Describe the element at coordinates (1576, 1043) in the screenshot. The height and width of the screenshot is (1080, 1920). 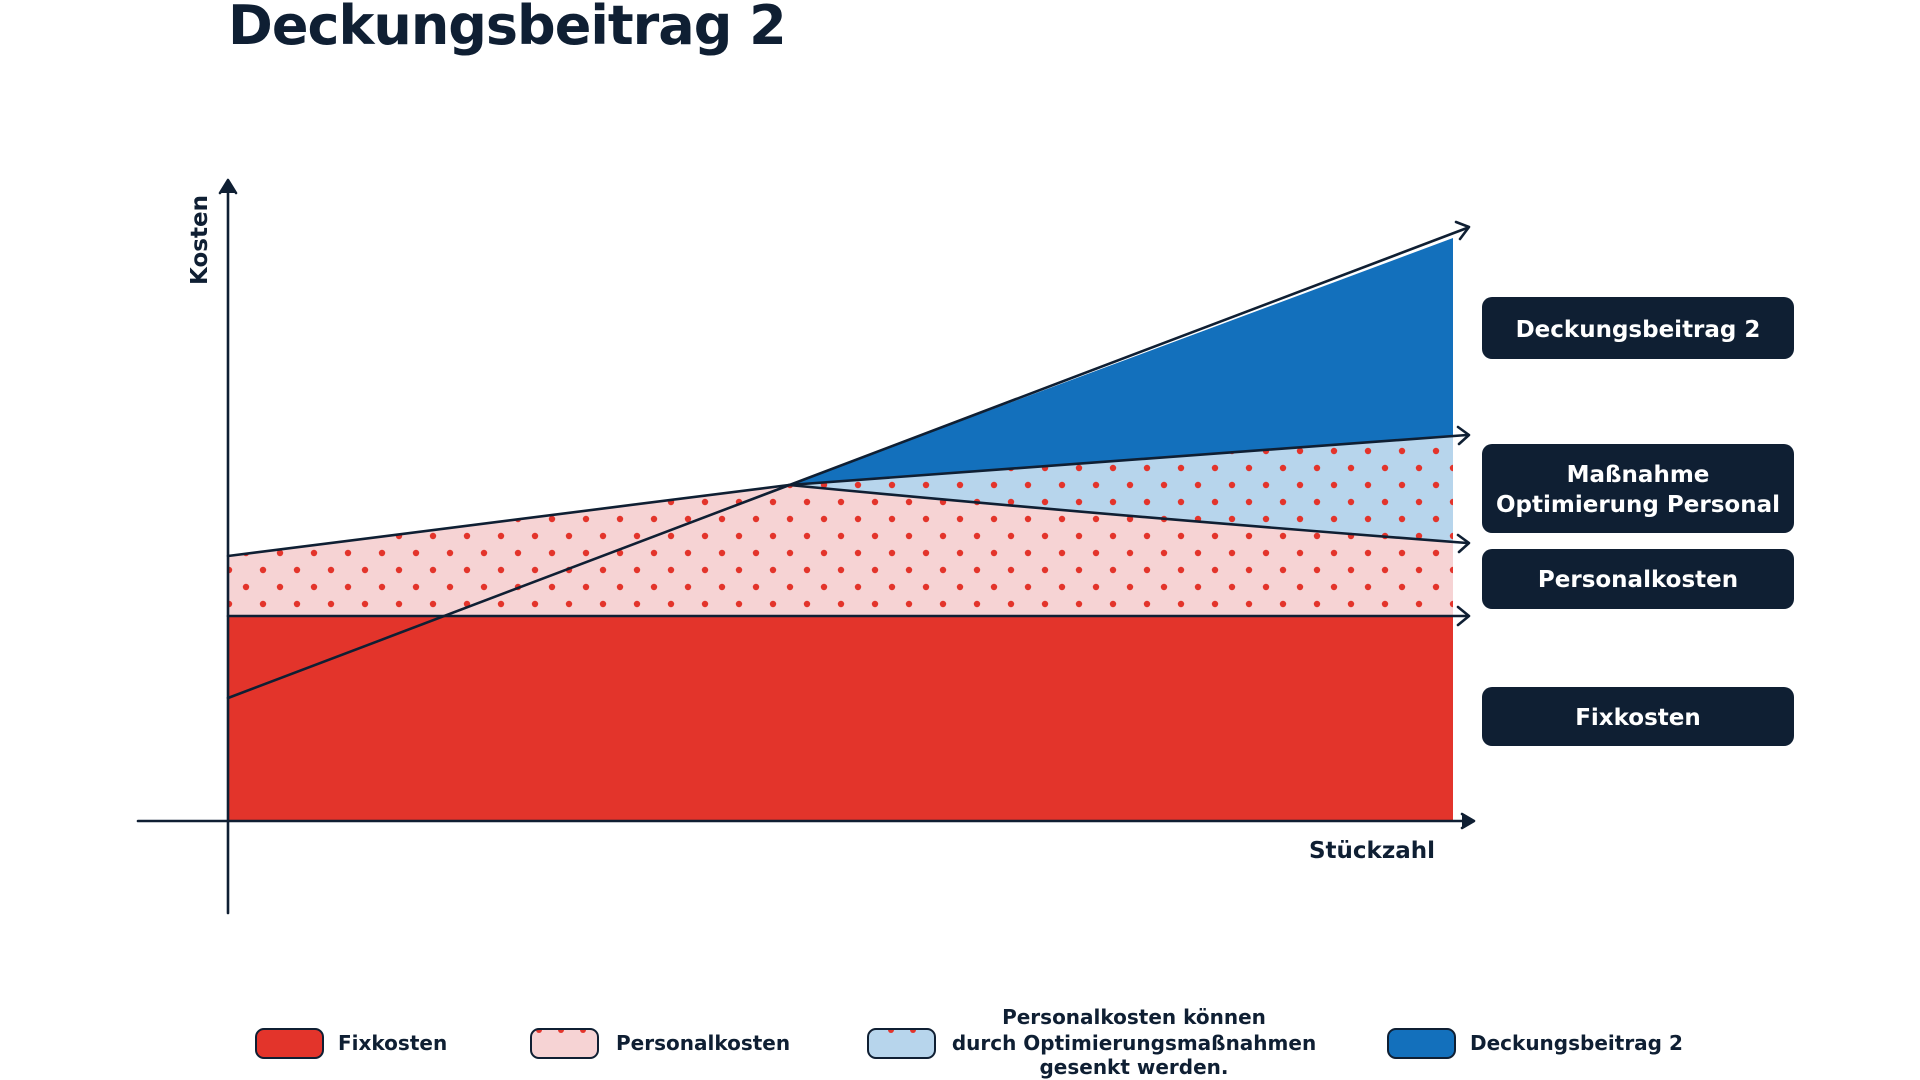
I see `legend-label-deckungsbeitrag: Deckungsbeitrag 2` at that location.